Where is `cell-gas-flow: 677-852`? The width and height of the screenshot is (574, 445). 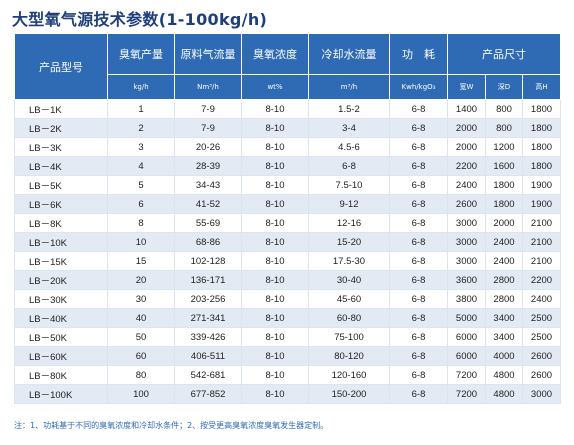 cell-gas-flow: 677-852 is located at coordinates (208, 394).